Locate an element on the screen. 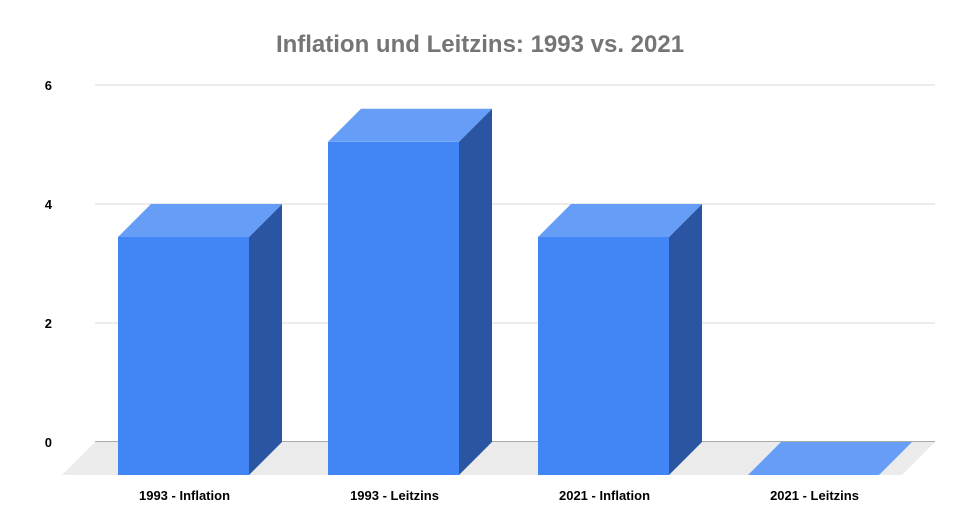  y-tick-label: 0 is located at coordinates (48, 442).